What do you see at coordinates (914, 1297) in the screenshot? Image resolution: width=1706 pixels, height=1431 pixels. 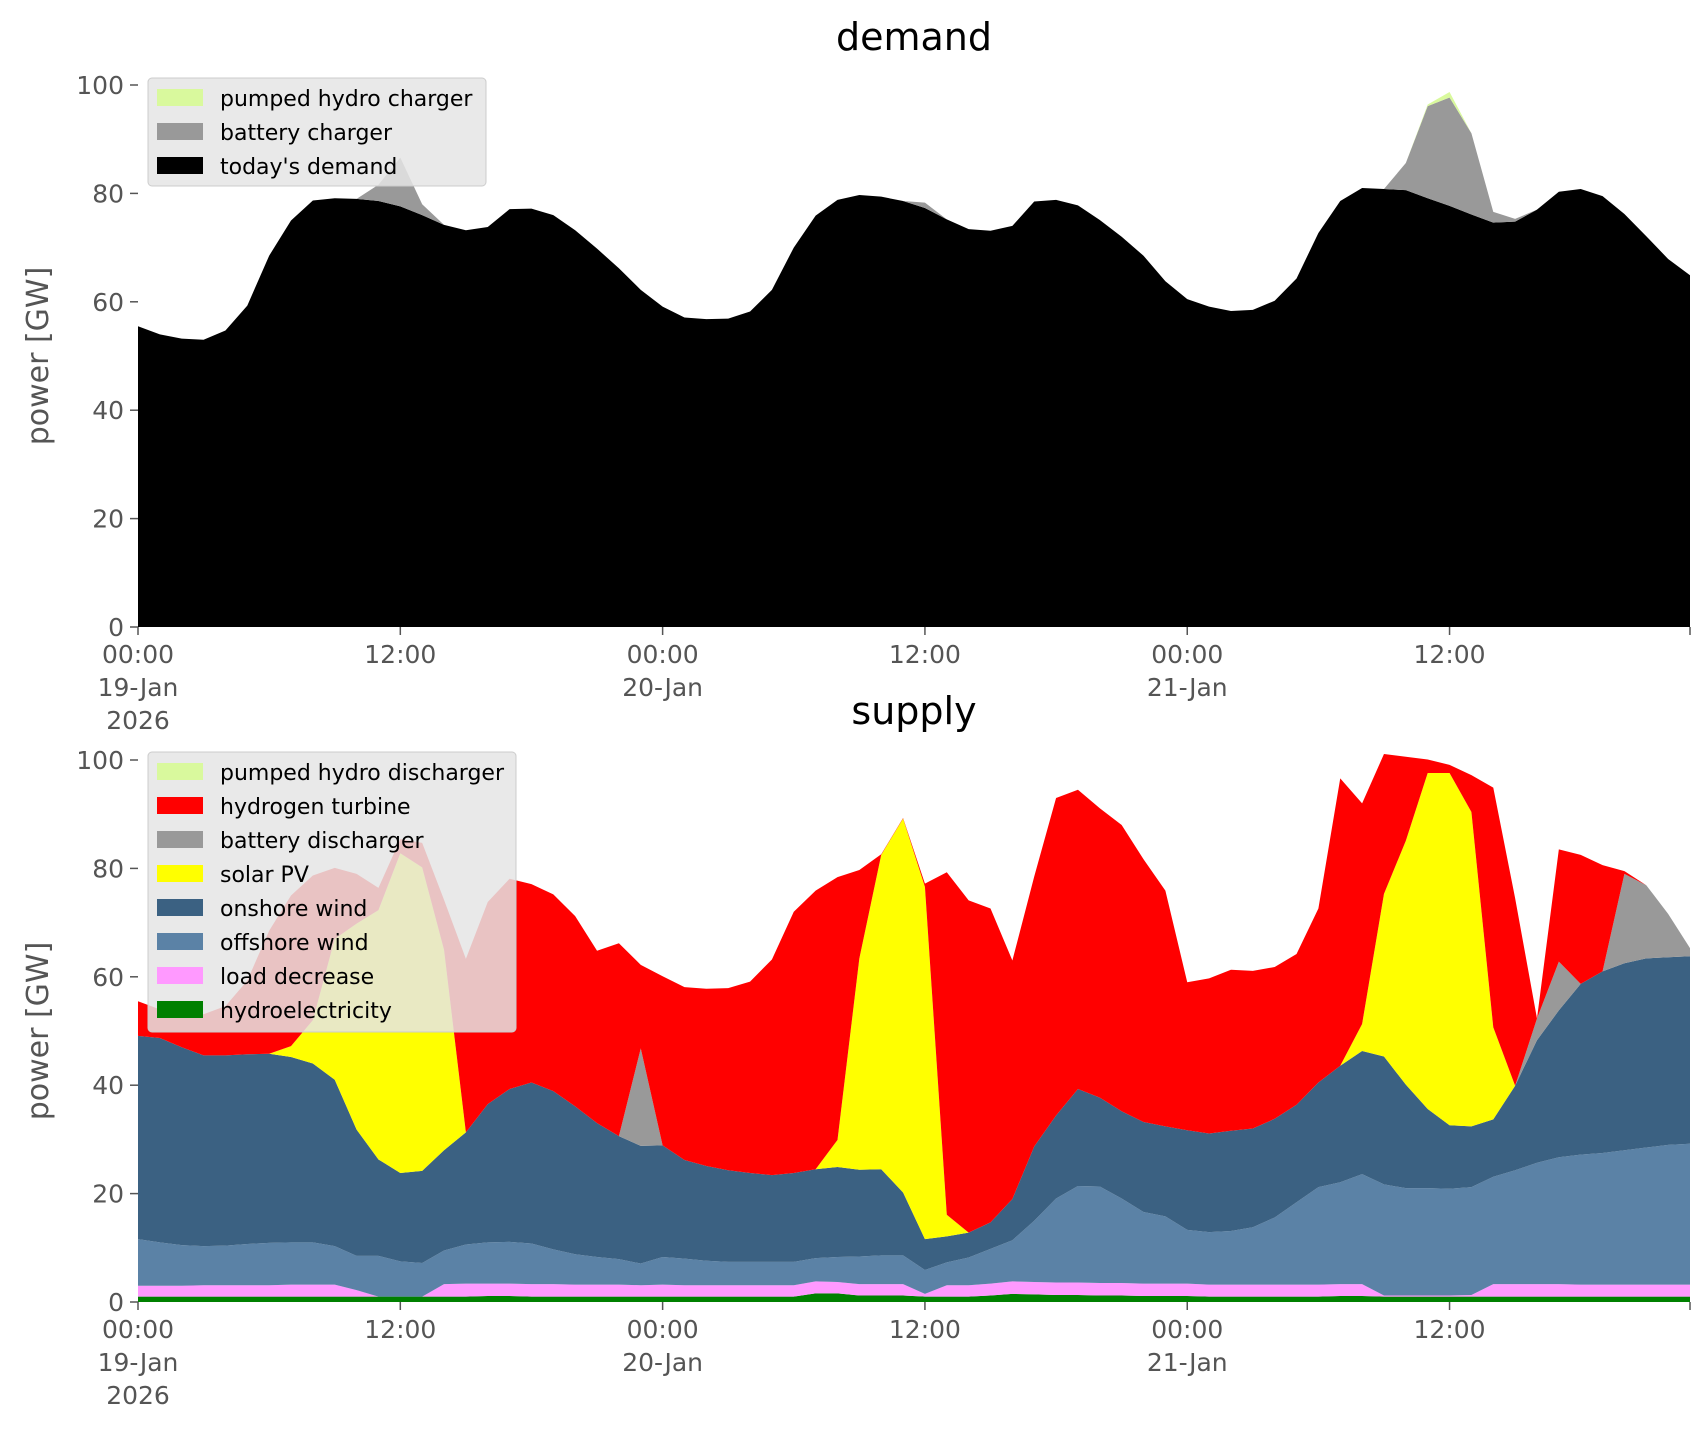 I see `area-hydroelectricity` at bounding box center [914, 1297].